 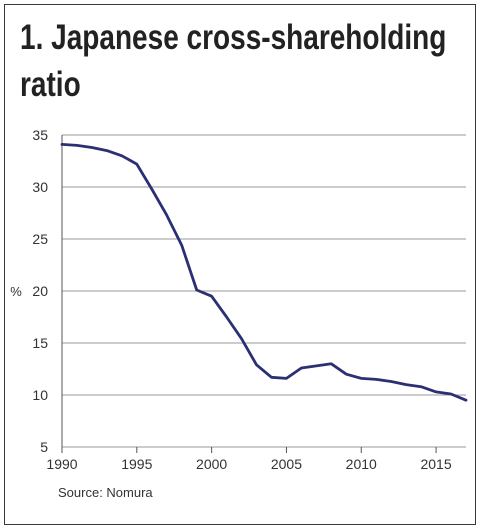 What do you see at coordinates (50, 84) in the screenshot?
I see `chart-title-line-2: ratio` at bounding box center [50, 84].